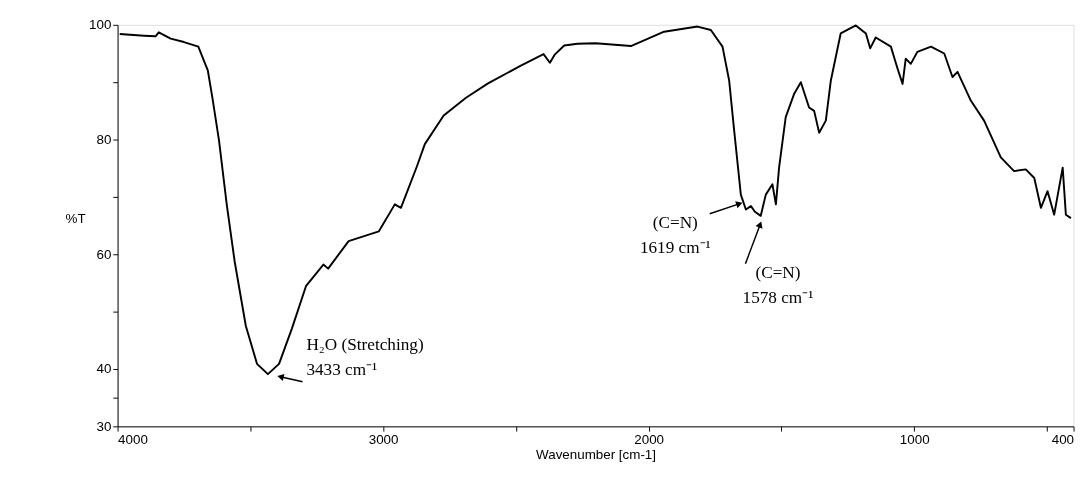 This screenshot has height=481, width=1086. I want to click on x-tick-label: 400, so click(1063, 440).